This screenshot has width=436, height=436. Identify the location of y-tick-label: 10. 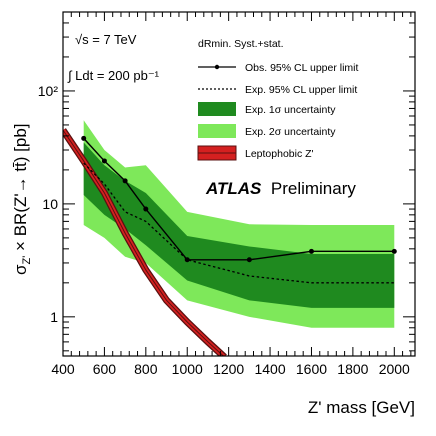
(50, 204).